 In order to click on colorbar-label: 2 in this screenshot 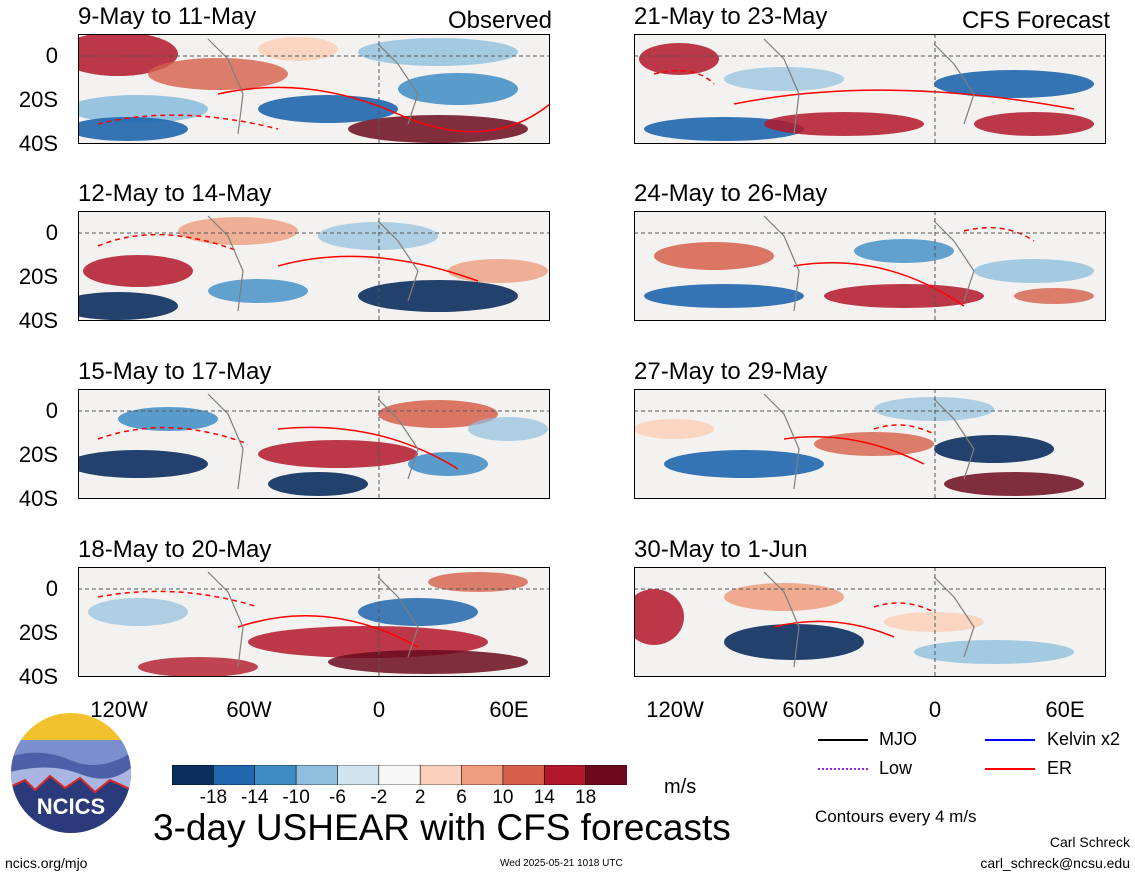, I will do `click(420, 797)`.